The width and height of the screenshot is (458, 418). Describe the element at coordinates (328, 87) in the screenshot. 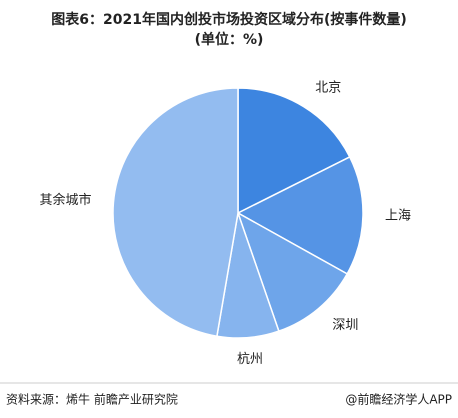

I see `slice-label: 北京` at that location.